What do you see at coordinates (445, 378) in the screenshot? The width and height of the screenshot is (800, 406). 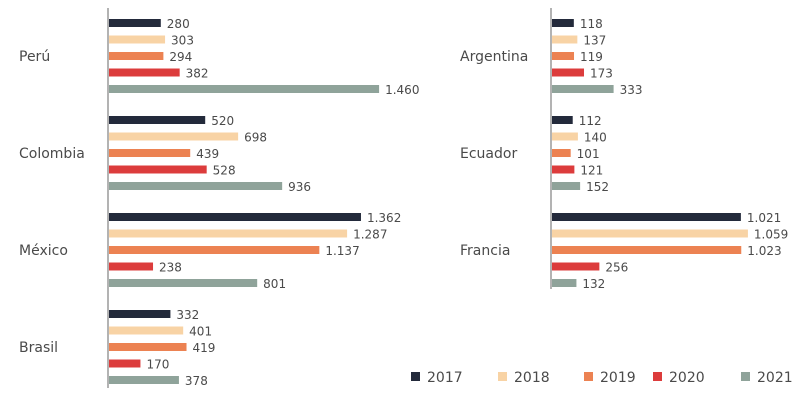 I see `legend-label-2017: 2017` at bounding box center [445, 378].